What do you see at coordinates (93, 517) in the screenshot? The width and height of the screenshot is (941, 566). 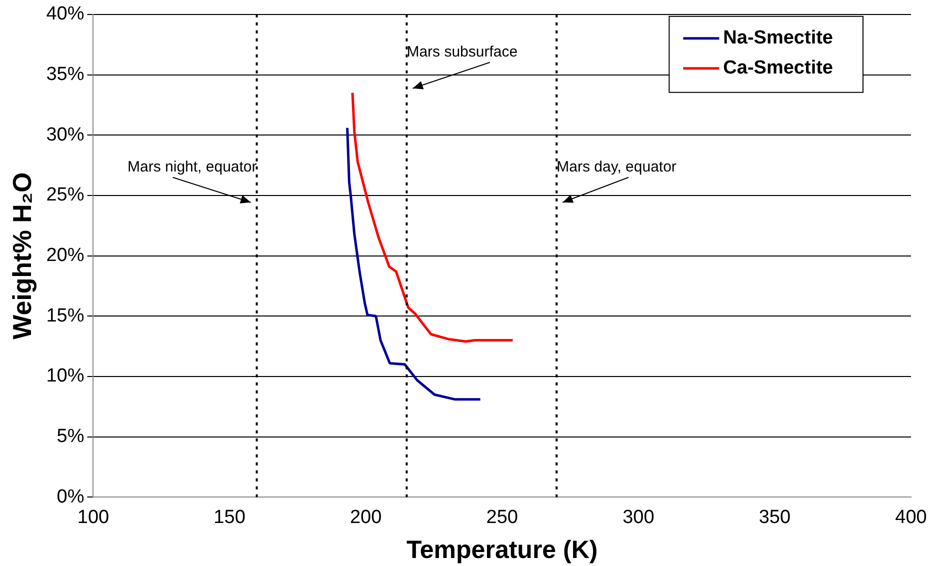 I see `x-tick-label: 100` at bounding box center [93, 517].